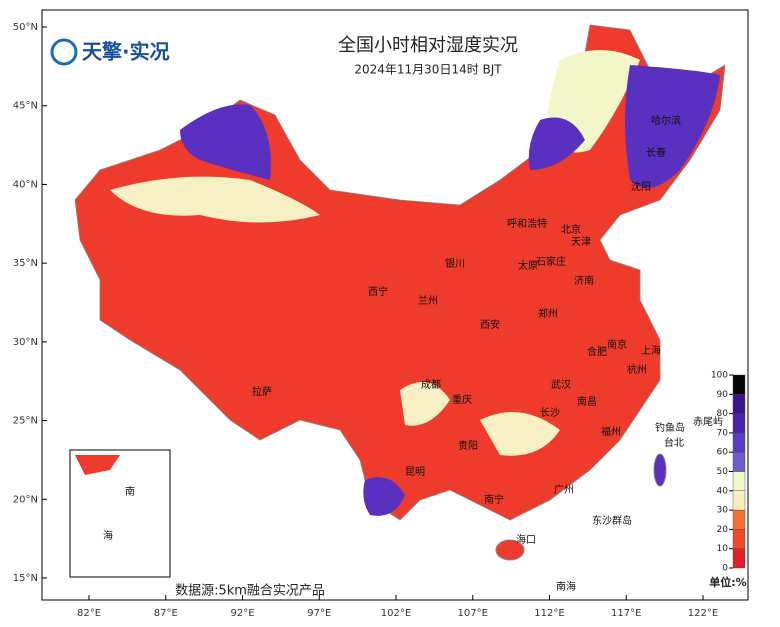 This screenshot has height=627, width=780. What do you see at coordinates (666, 120) in the screenshot?
I see `city-label: 哈尔滨` at bounding box center [666, 120].